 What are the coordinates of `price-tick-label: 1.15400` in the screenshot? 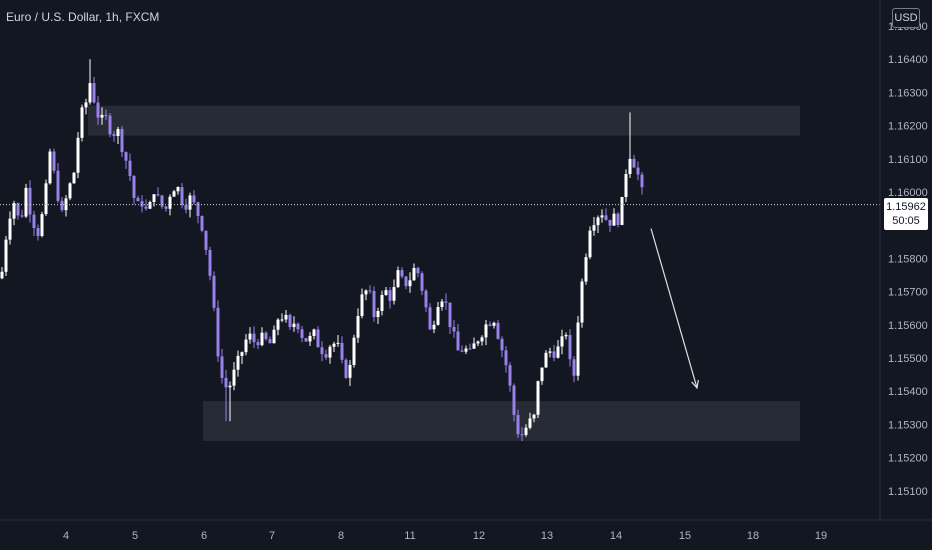 It's located at (908, 392).